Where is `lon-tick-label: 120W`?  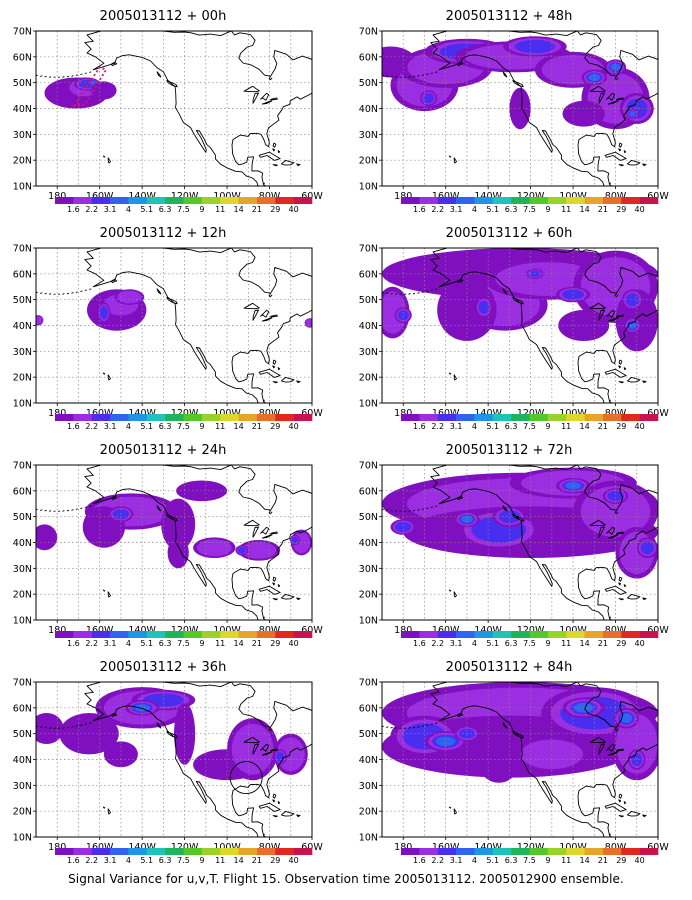 lon-tick-label: 120W is located at coordinates (185, 196).